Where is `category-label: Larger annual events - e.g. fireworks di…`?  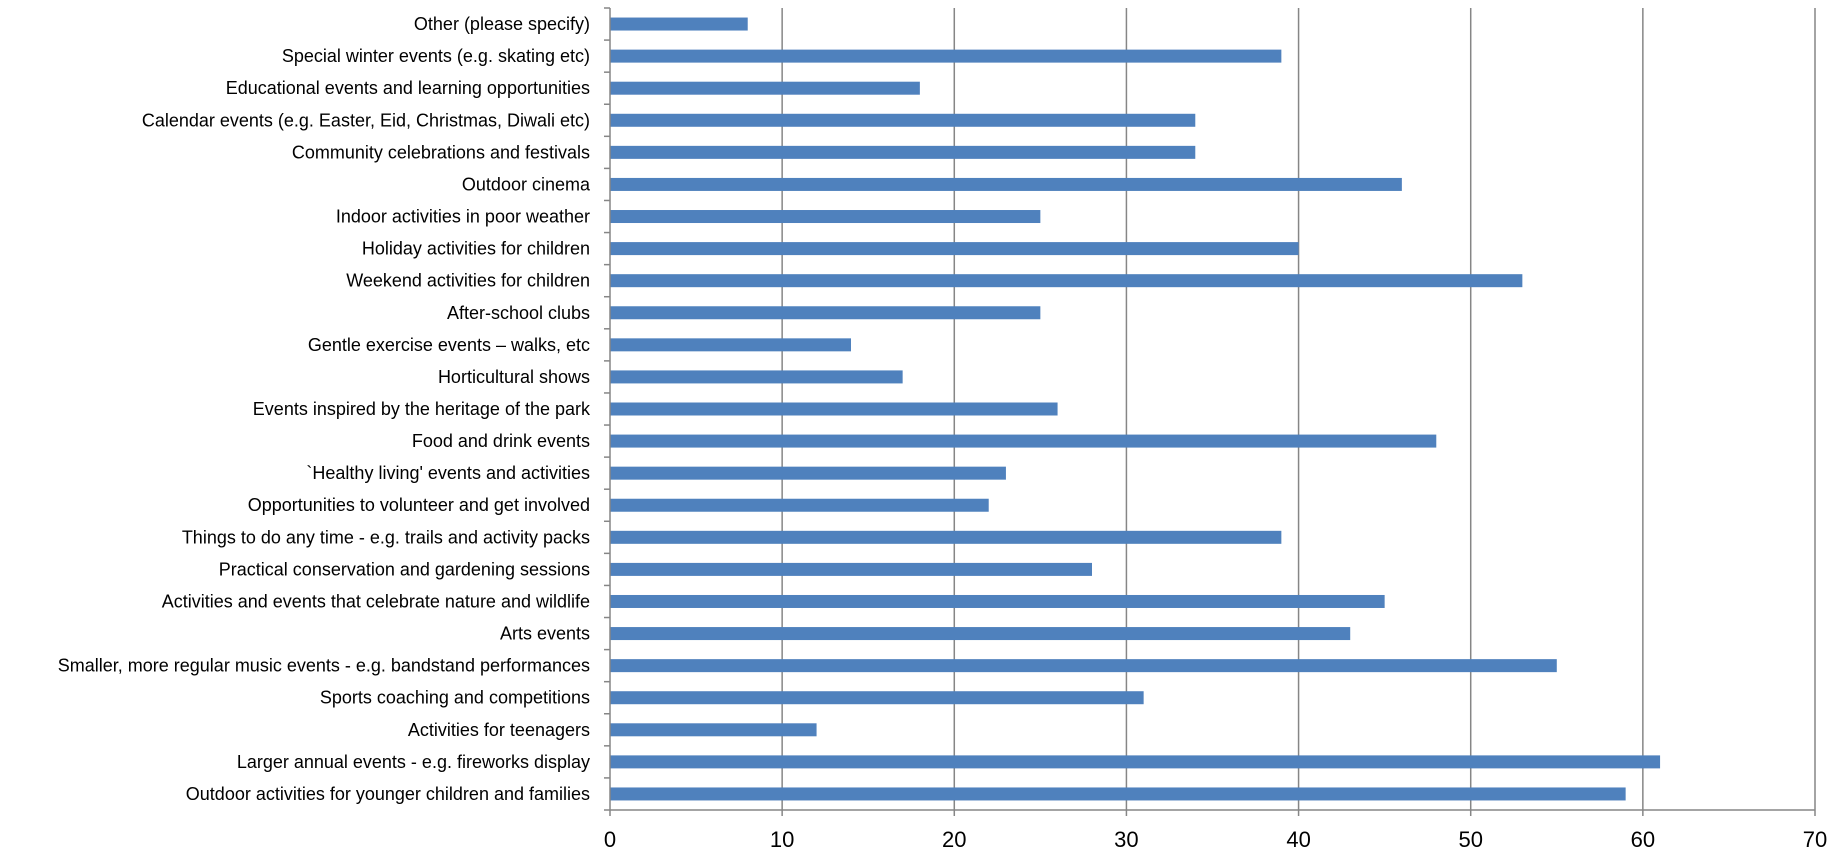
category-label: Larger annual events - e.g. fireworks di… is located at coordinates (413, 762).